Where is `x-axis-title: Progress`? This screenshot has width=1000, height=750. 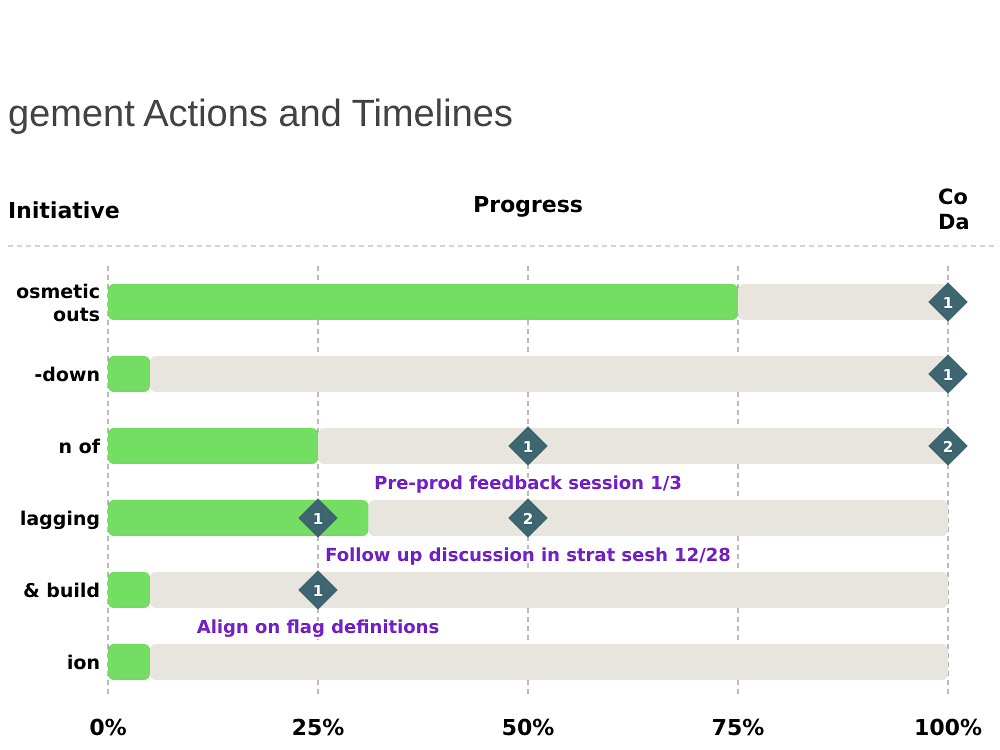 x-axis-title: Progress is located at coordinates (528, 205).